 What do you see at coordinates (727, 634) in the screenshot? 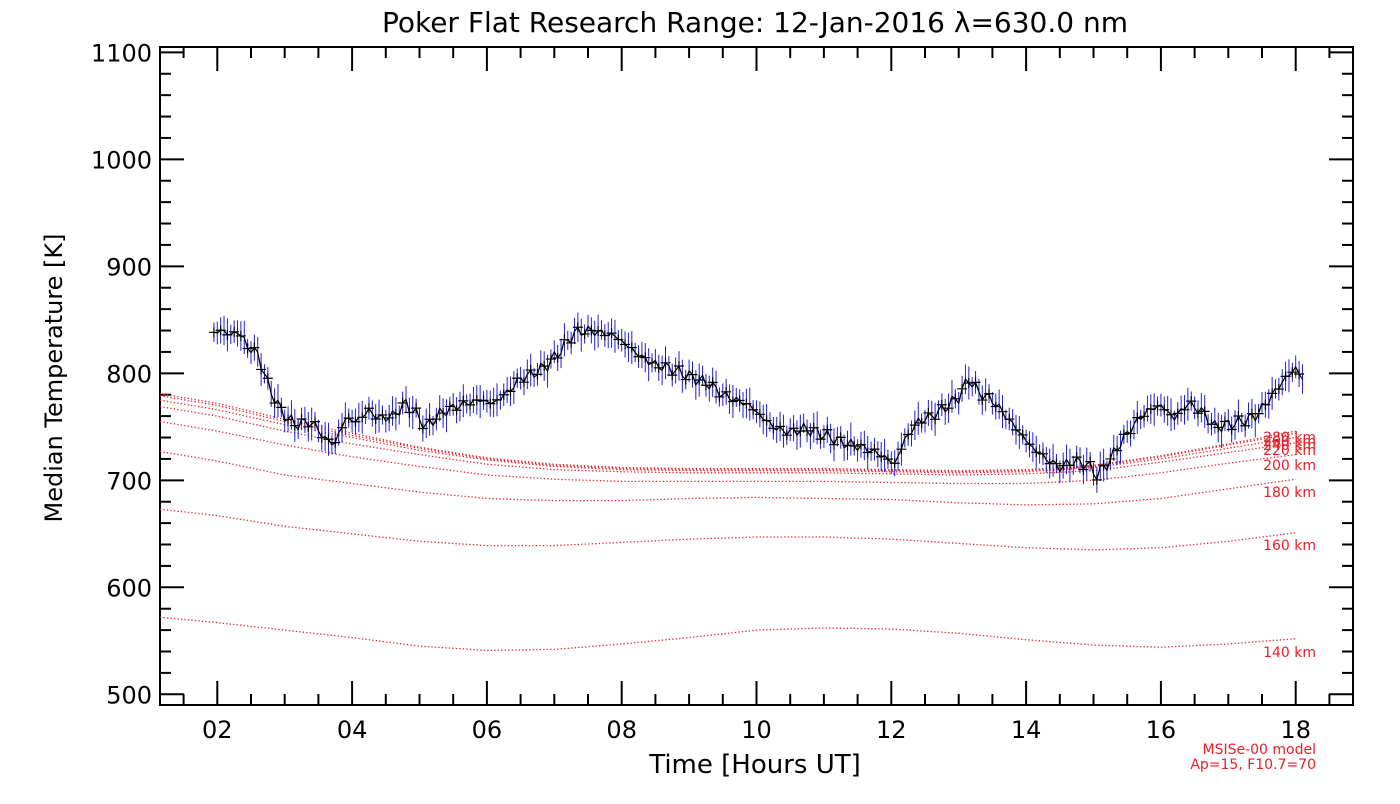
I see `model-line-140-km` at bounding box center [727, 634].